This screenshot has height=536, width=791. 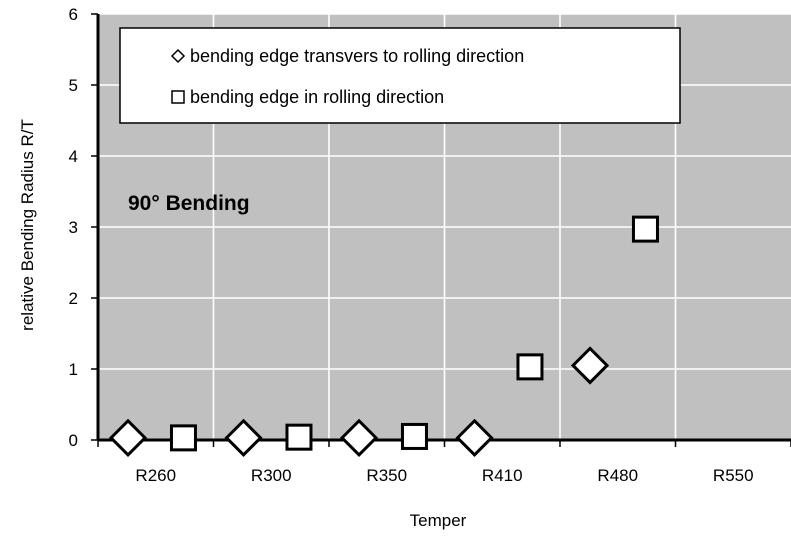 What do you see at coordinates (73, 440) in the screenshot?
I see `y-tick-label: 0` at bounding box center [73, 440].